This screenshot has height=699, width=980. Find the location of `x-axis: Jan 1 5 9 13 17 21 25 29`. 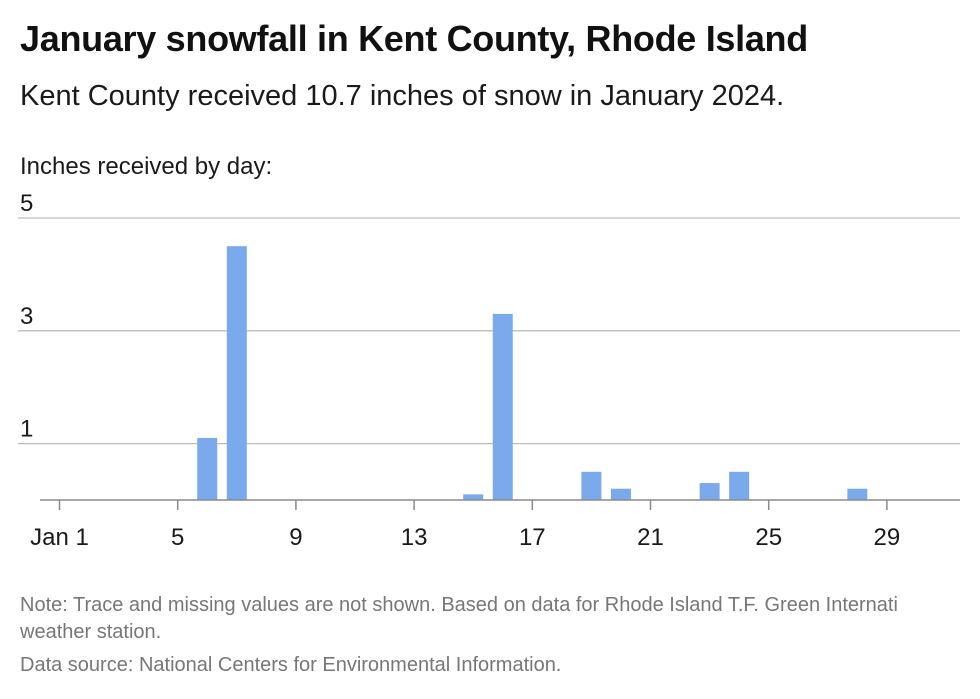

x-axis: Jan 1 5 9 13 17 21 25 29 is located at coordinates (495, 525).